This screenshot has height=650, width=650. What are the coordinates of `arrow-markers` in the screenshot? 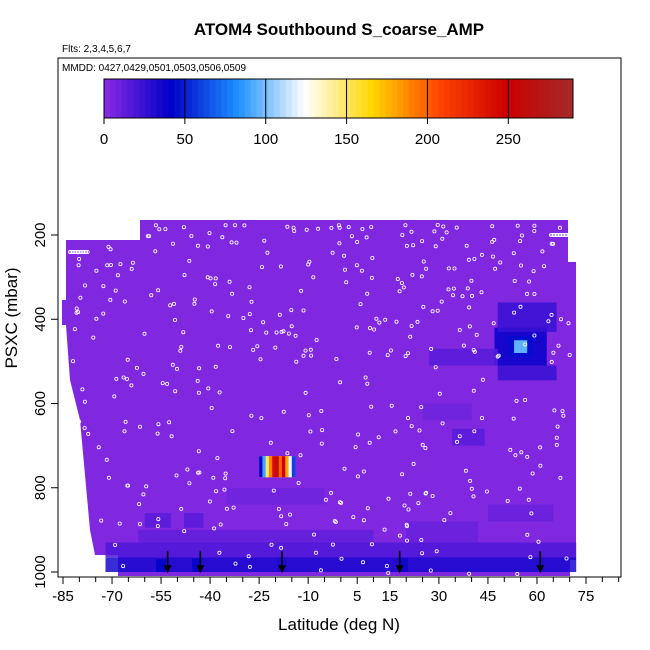 It's located at (354, 562).